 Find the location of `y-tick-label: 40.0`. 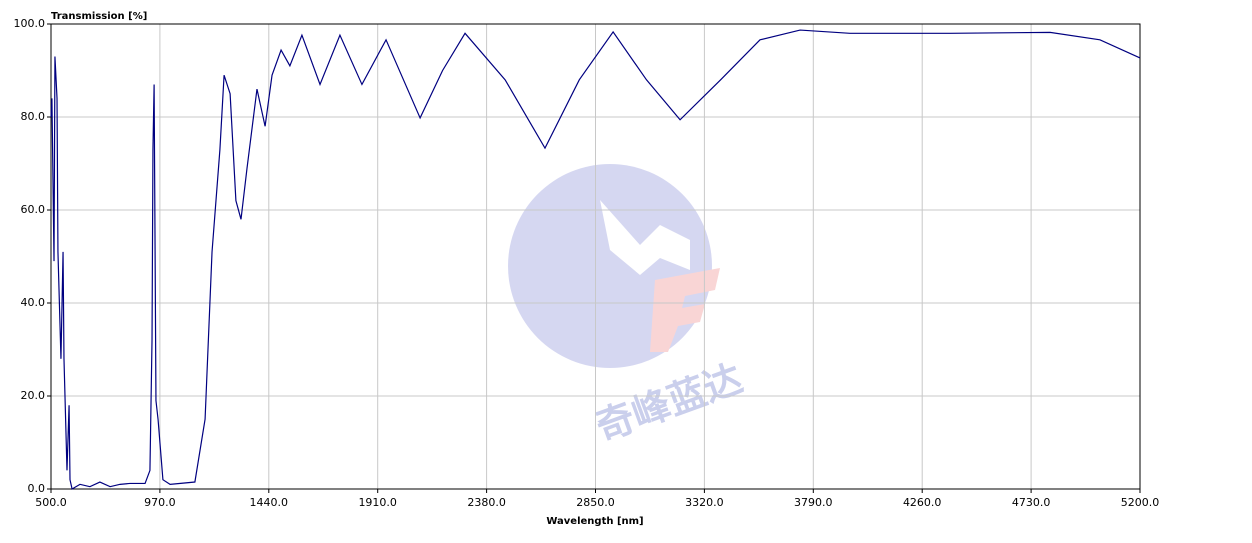

y-tick-label: 40.0 is located at coordinates (33, 302).